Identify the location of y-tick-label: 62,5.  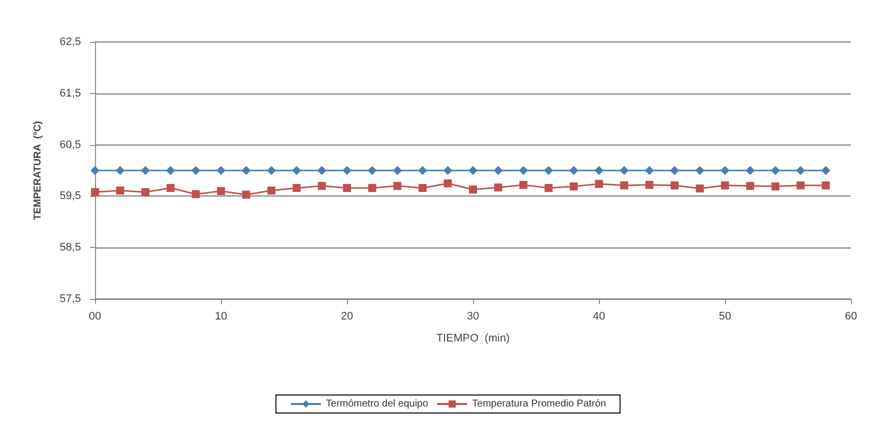
(70, 42).